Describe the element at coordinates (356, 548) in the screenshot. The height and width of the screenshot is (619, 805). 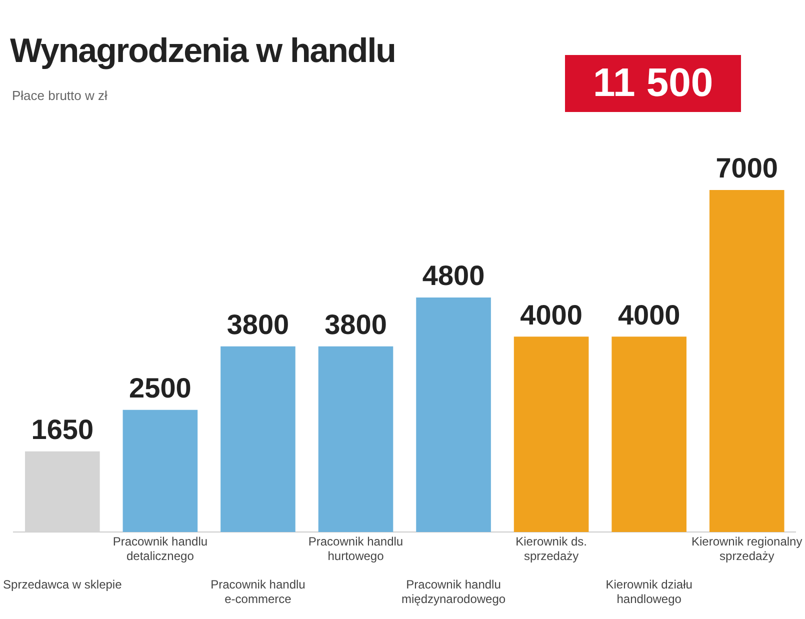
I see `x-tick-label: Pracownik handlu hurtowego` at that location.